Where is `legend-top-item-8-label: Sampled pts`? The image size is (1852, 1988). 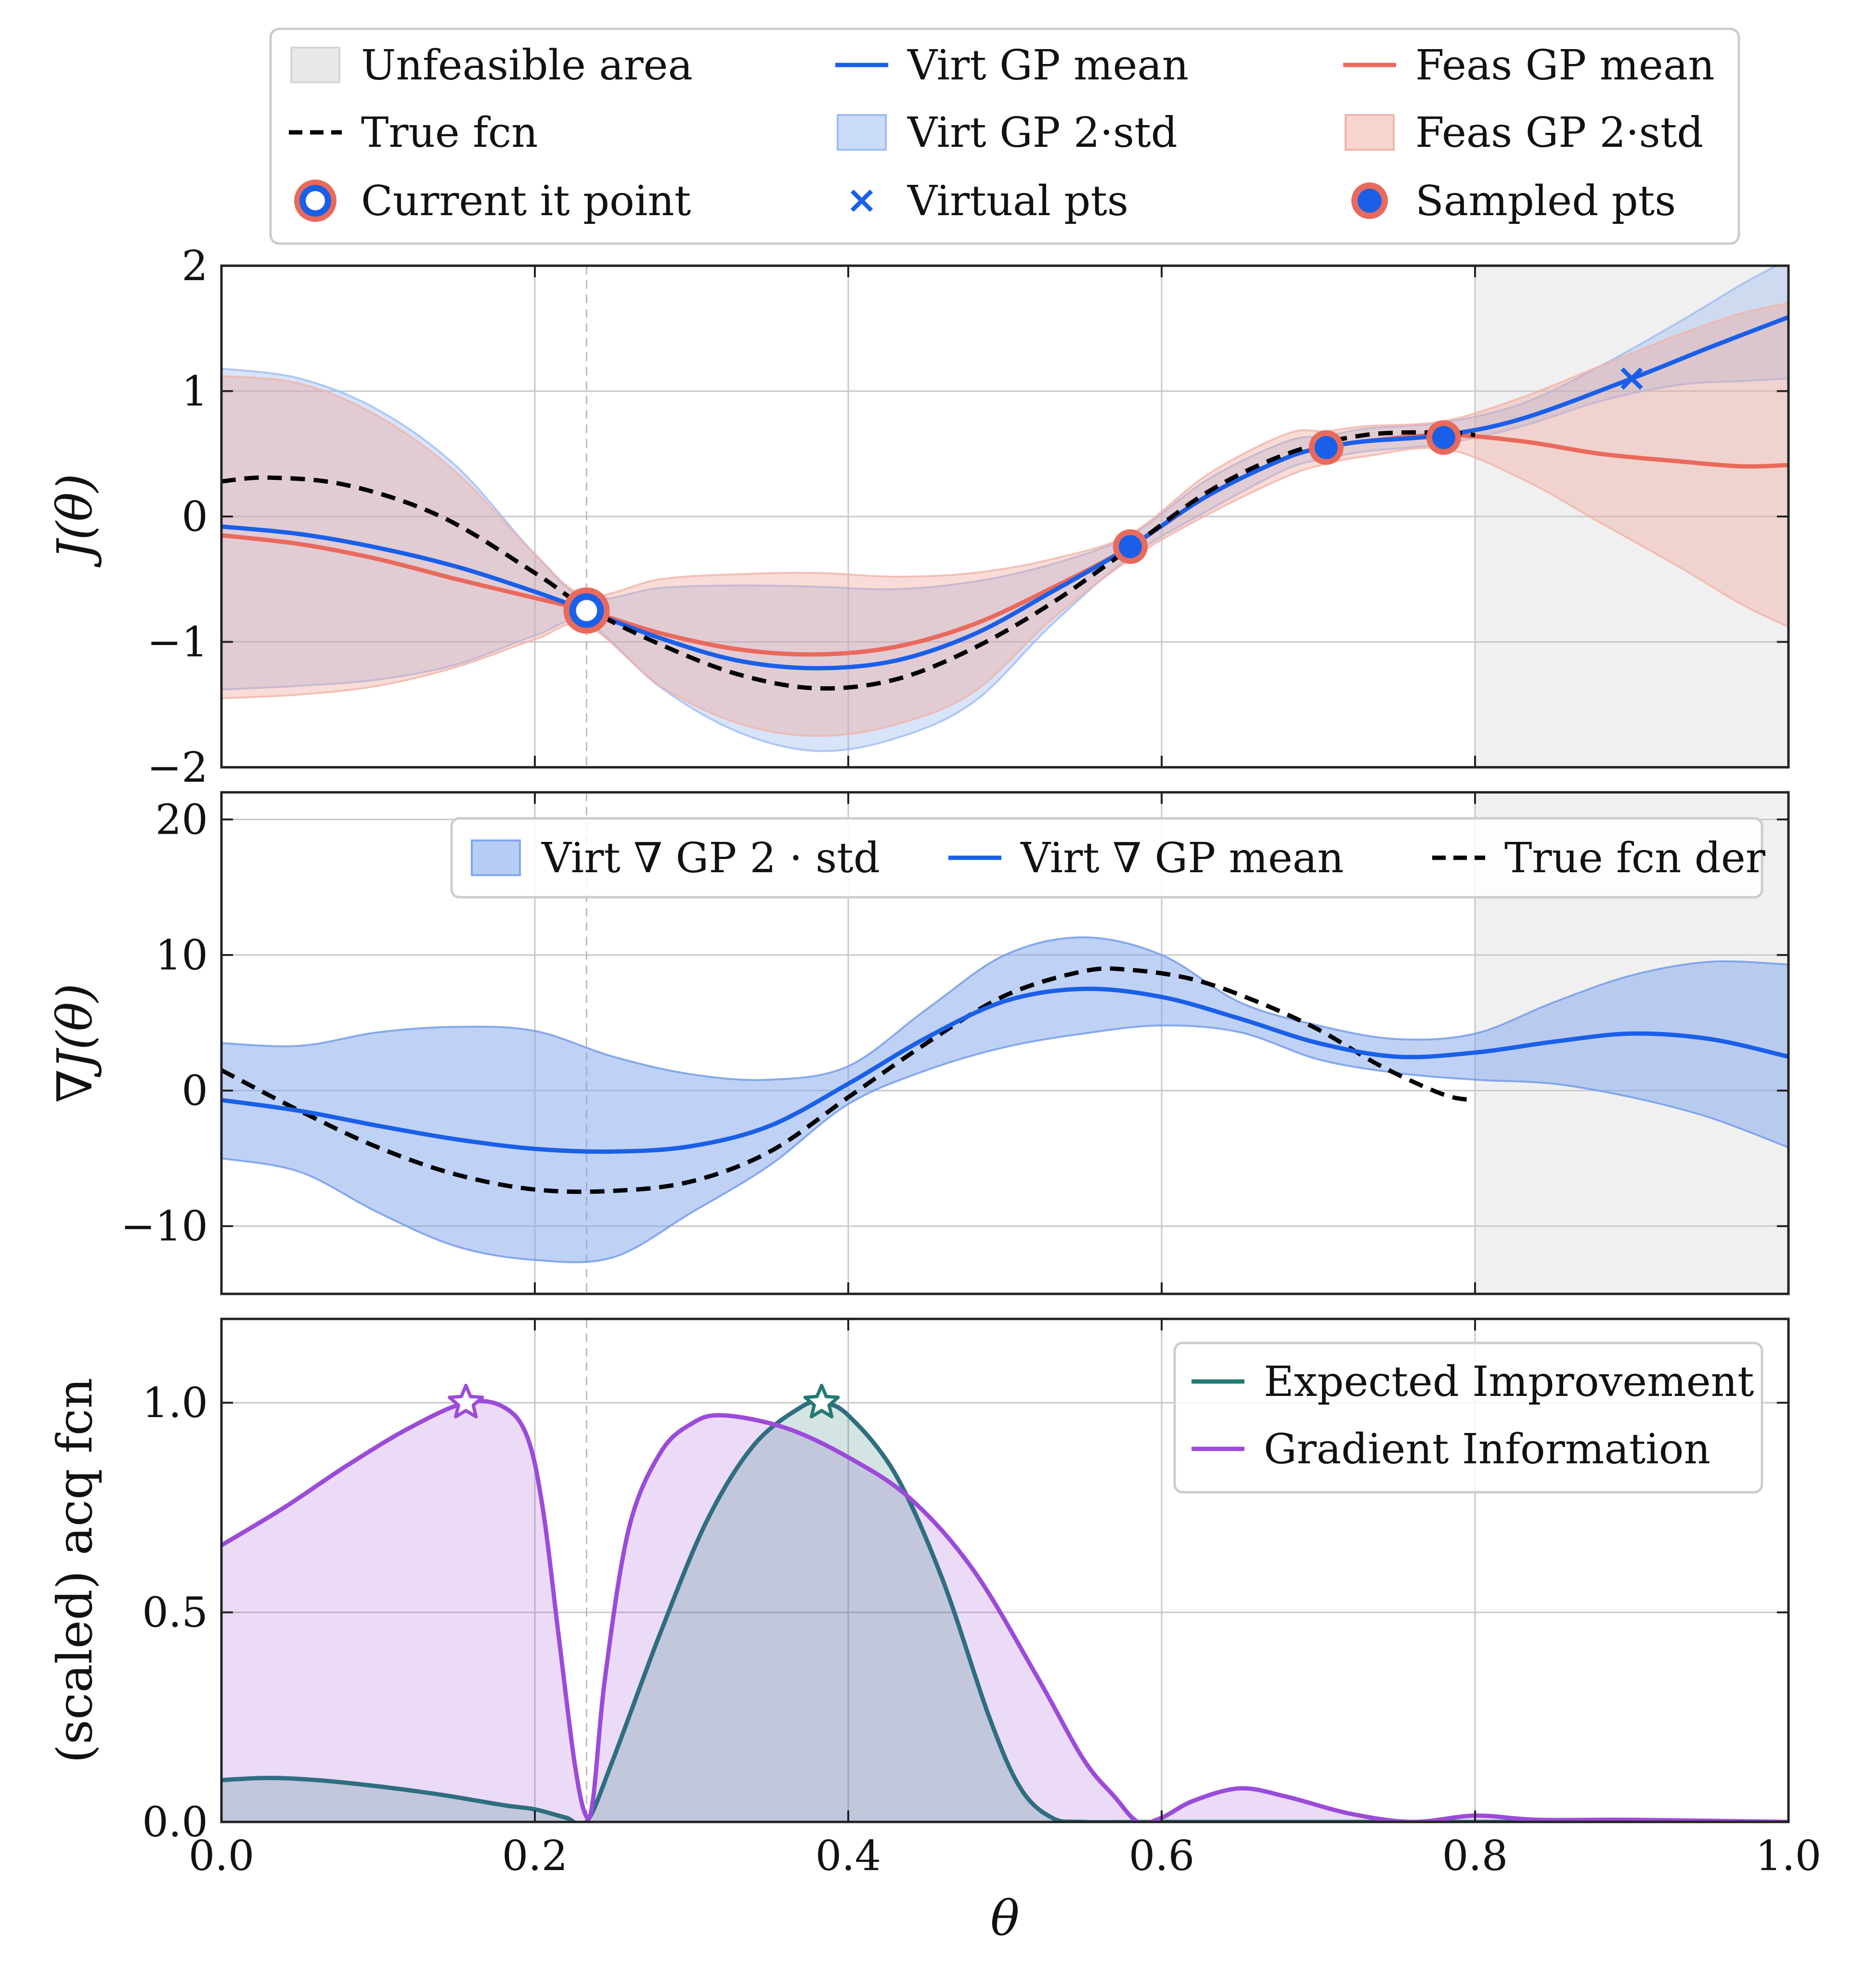 legend-top-item-8-label: Sampled pts is located at coordinates (1545, 201).